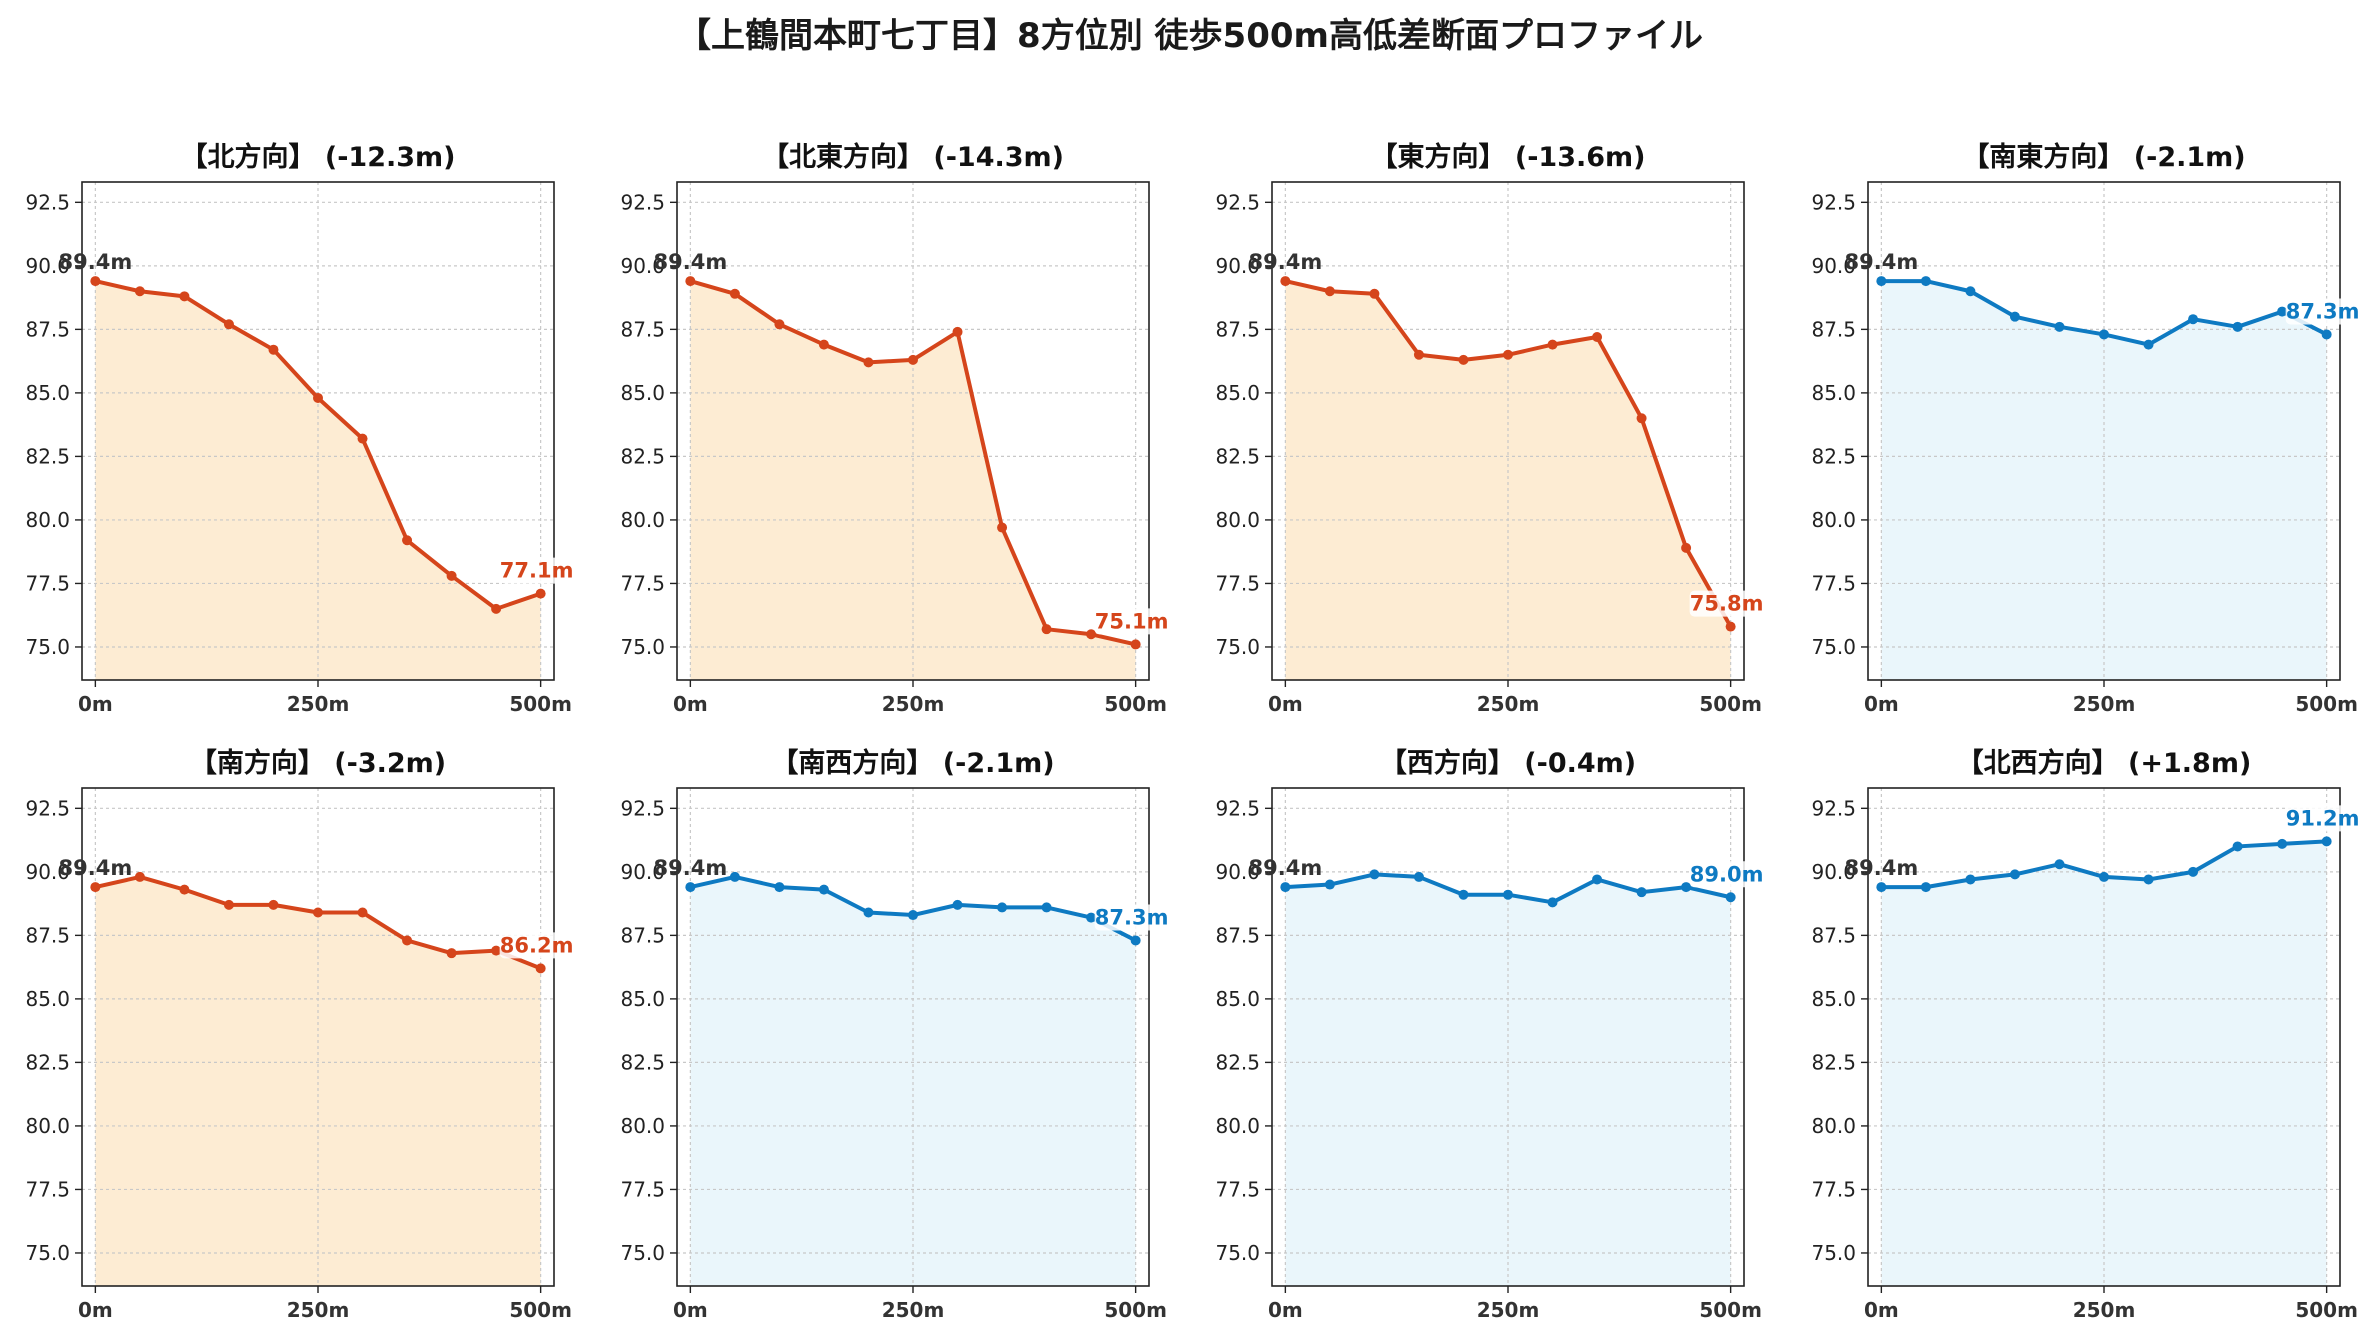  I want to click on panel-title: 【東方向】 (-13.6m), so click(1507, 157).